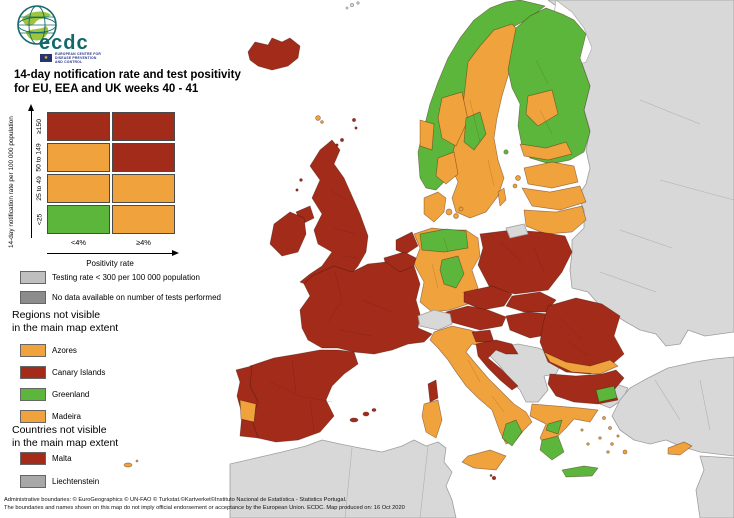 Image resolution: width=734 pixels, height=518 pixels. What do you see at coordinates (143, 157) in the screenshot?
I see `matrix-cell-r1c1` at bounding box center [143, 157].